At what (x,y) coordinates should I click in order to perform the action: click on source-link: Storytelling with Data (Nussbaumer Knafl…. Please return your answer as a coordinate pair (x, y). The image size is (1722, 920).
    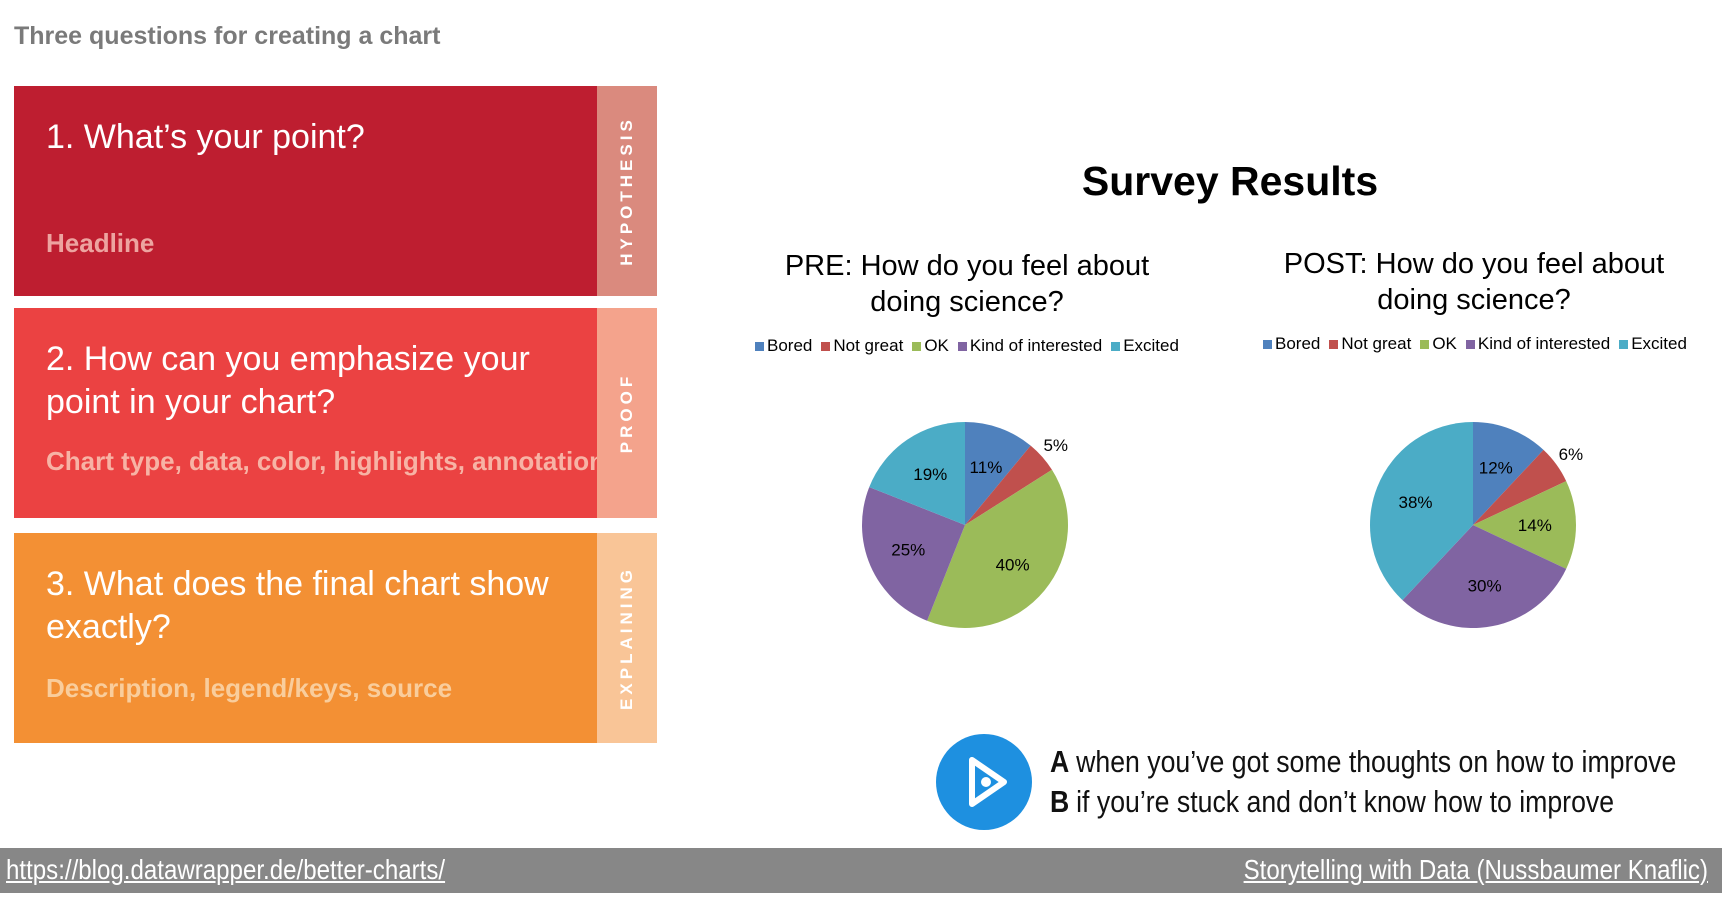
    Looking at the image, I should click on (1475, 869).